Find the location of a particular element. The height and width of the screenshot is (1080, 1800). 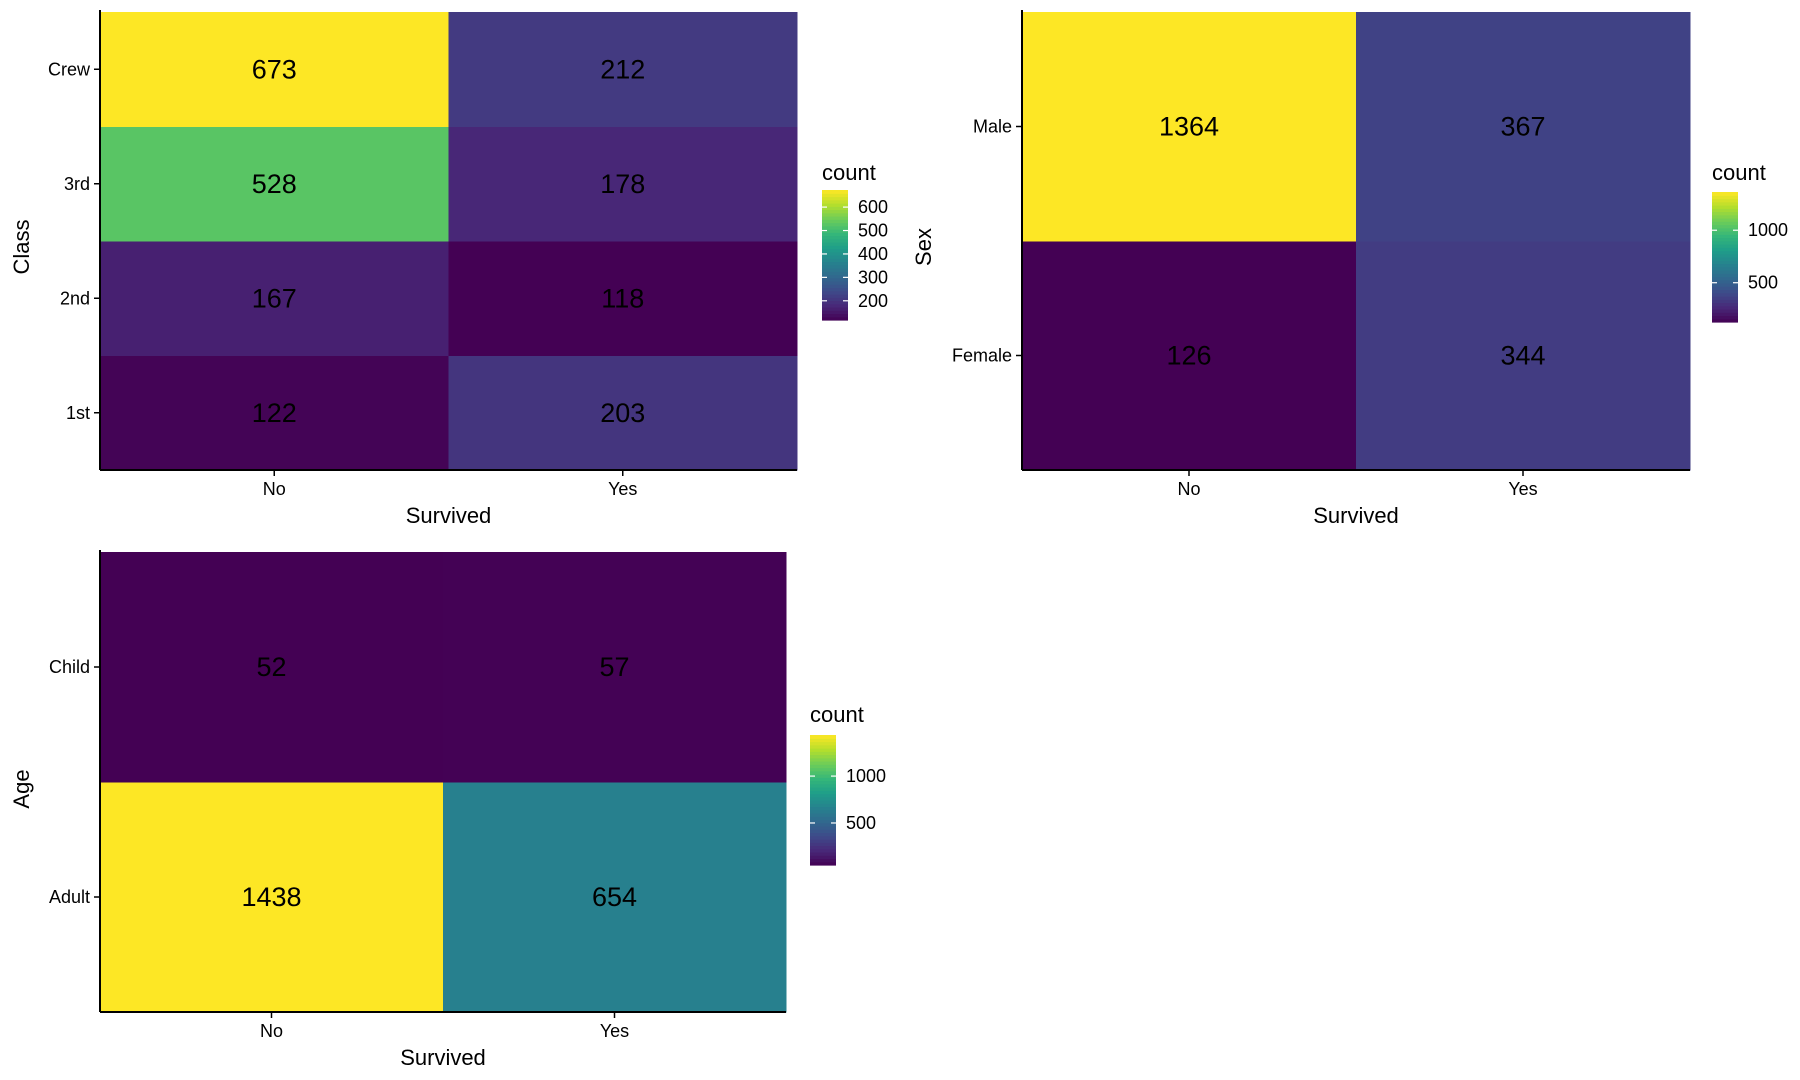

cell-value-label: 122 is located at coordinates (274, 413).